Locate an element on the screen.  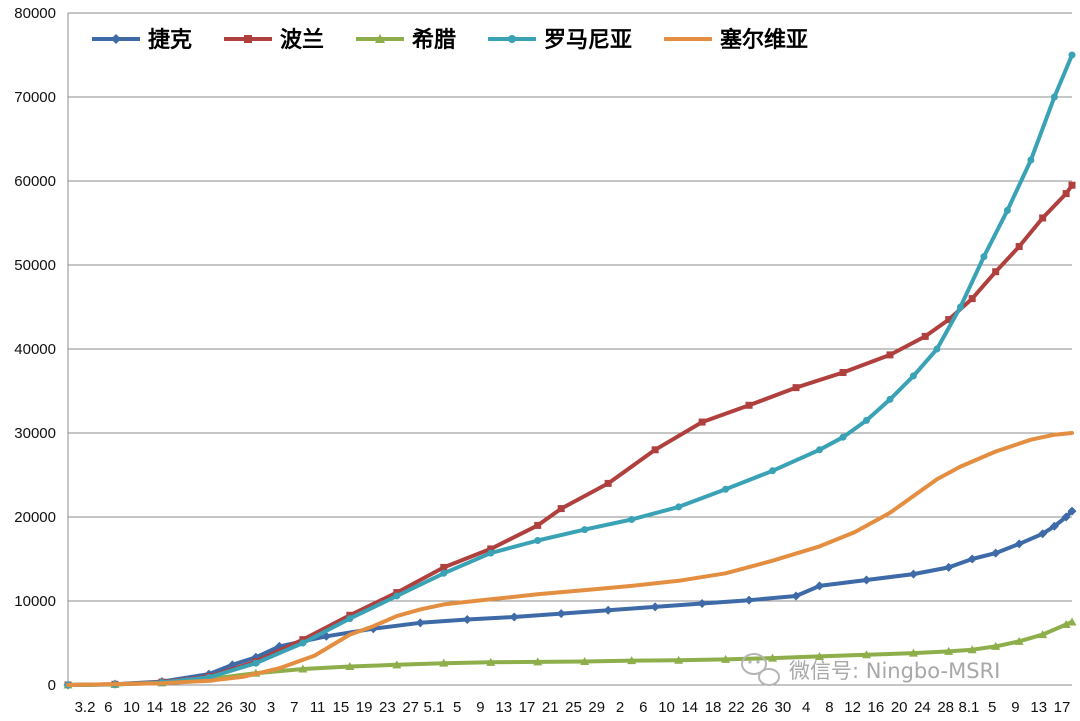
x-tick-label: 5.1 is located at coordinates (433, 707).